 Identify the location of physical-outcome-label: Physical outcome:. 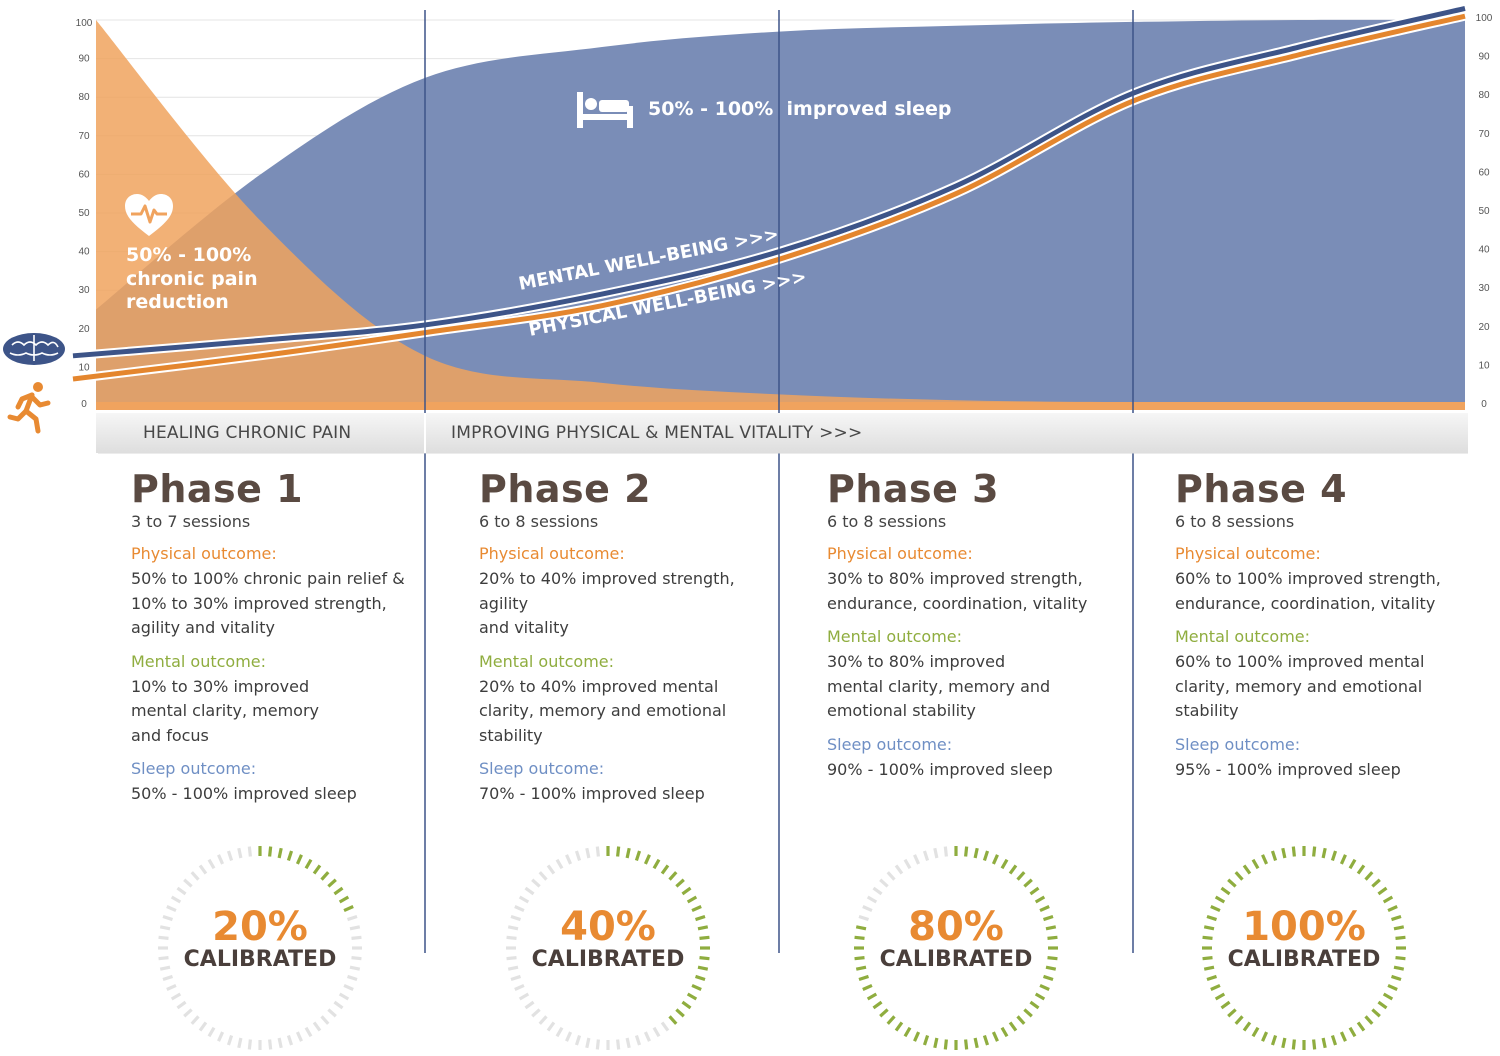
(1248, 553).